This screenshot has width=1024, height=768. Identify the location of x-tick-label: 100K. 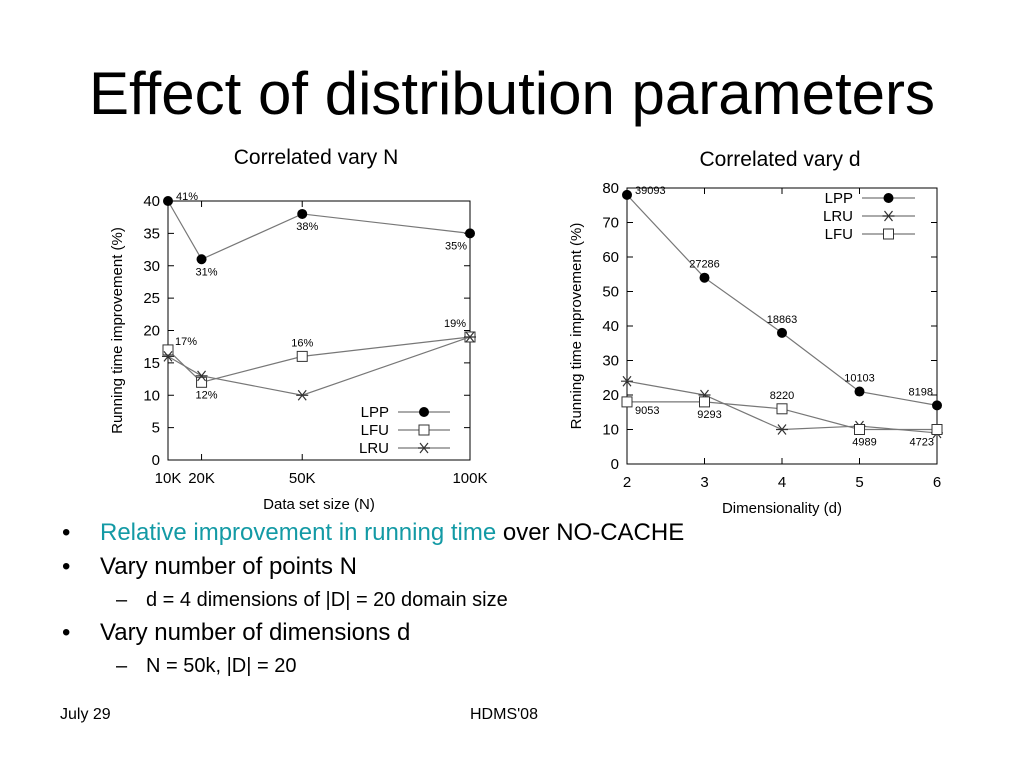
(469, 478).